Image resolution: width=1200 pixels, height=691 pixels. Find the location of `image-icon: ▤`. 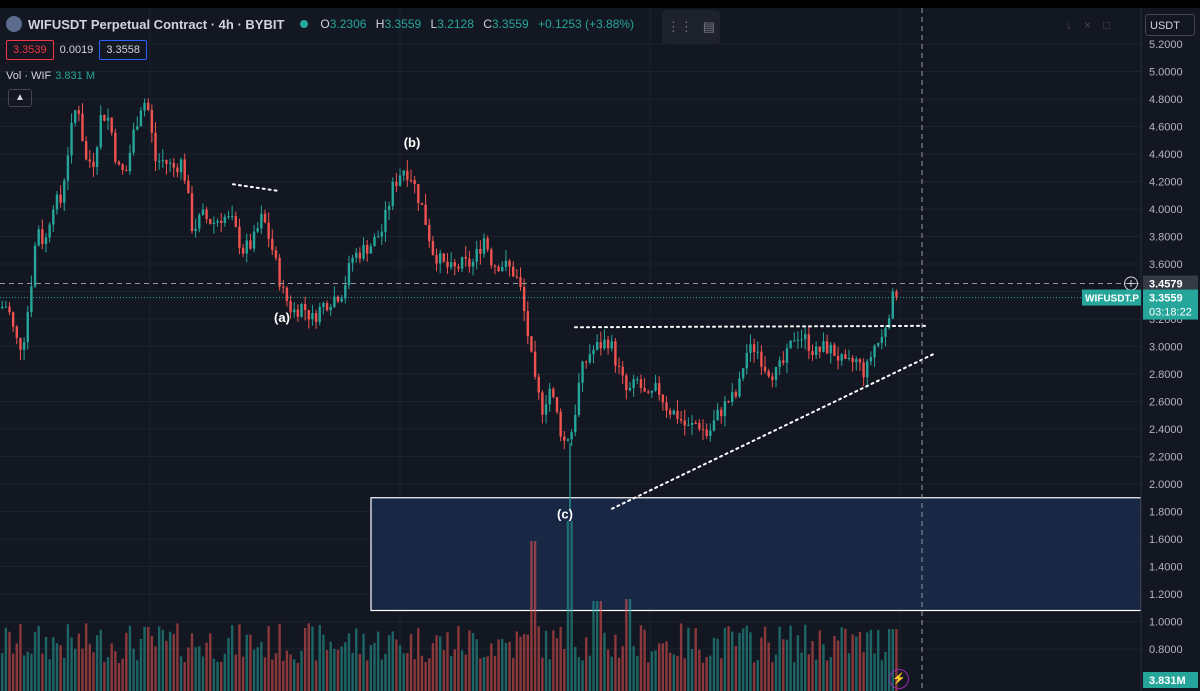

image-icon: ▤ is located at coordinates (709, 26).